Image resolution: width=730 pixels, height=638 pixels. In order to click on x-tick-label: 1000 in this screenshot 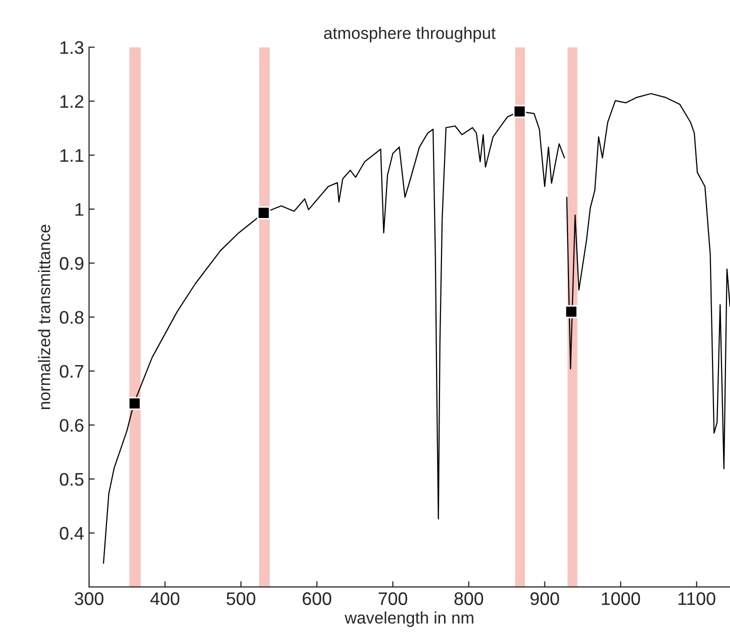, I will do `click(621, 599)`.